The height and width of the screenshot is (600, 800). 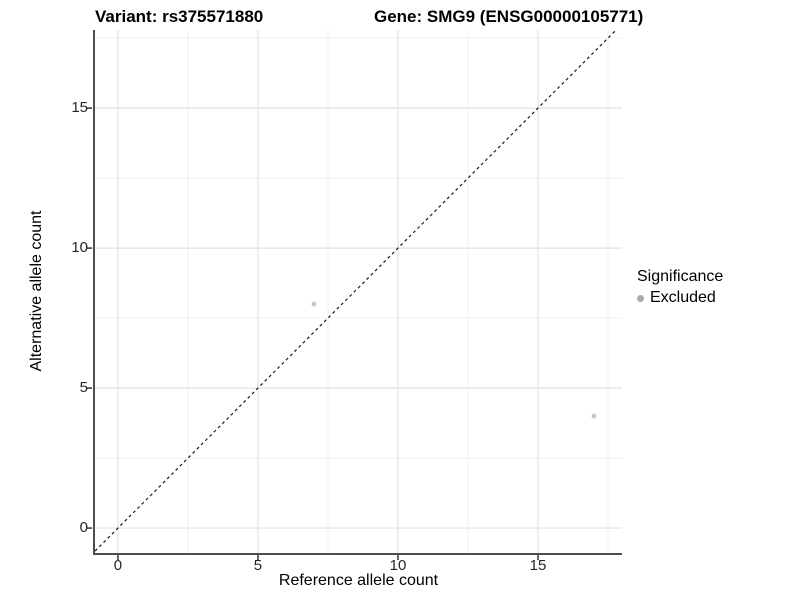 I want to click on variant-title: Variant: rs375571880, so click(x=179, y=16).